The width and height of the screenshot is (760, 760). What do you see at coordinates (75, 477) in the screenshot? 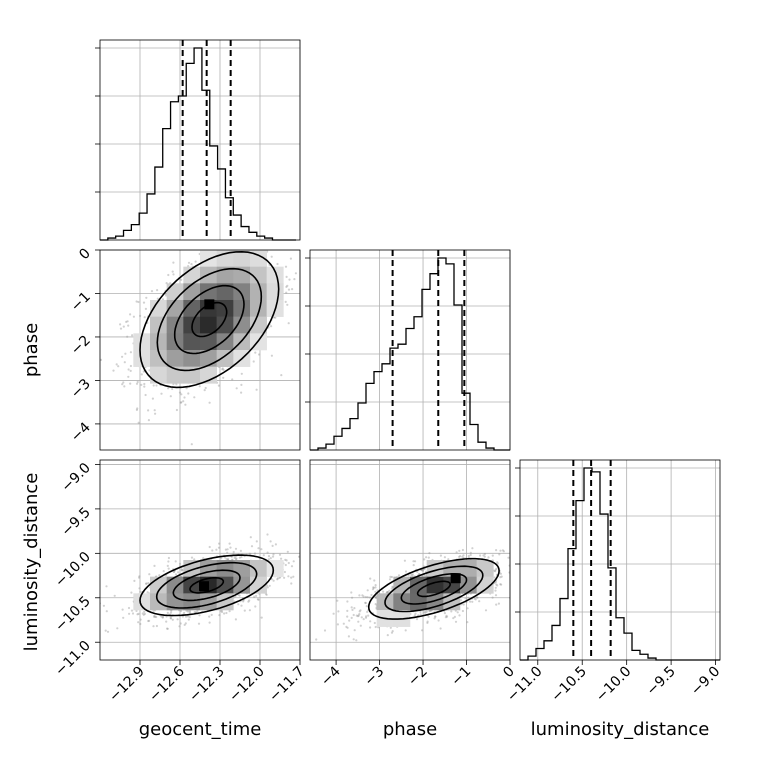
I see `y-tick-label-luminosity-distance: −9.0` at bounding box center [75, 477].